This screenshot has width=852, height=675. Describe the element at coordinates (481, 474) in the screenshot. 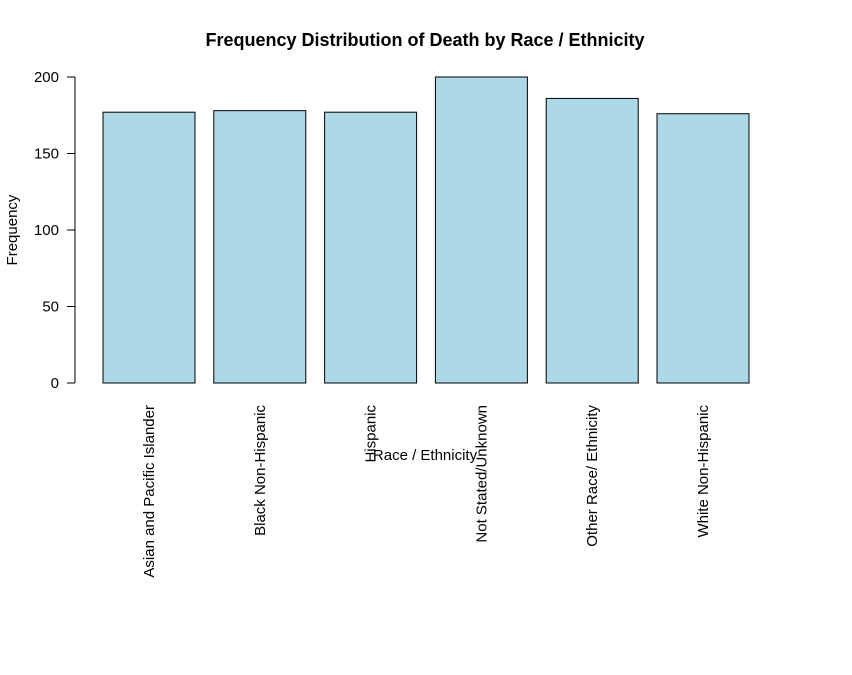

I see `x-category-label: Not Stated/Unknown` at that location.